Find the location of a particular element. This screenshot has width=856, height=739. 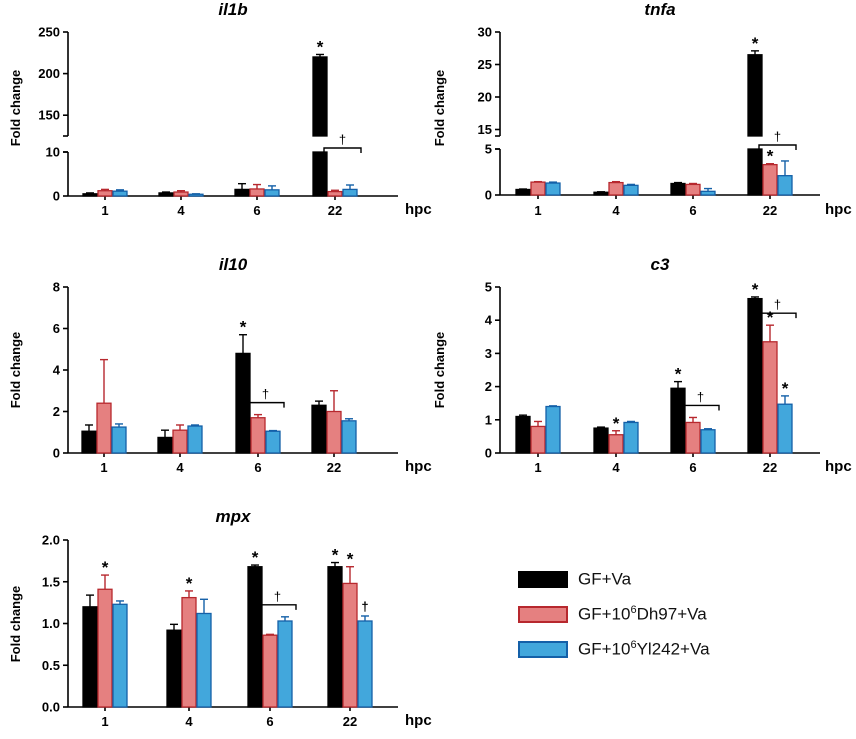

mpx-significance-bracket is located at coordinates (277, 607).